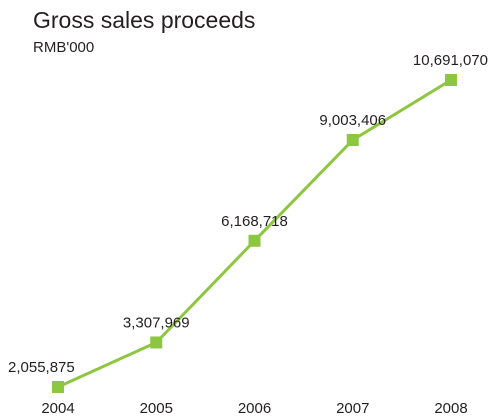 The height and width of the screenshot is (419, 492). Describe the element at coordinates (144, 20) in the screenshot. I see `chart-title: Gross sales proceeds` at that location.